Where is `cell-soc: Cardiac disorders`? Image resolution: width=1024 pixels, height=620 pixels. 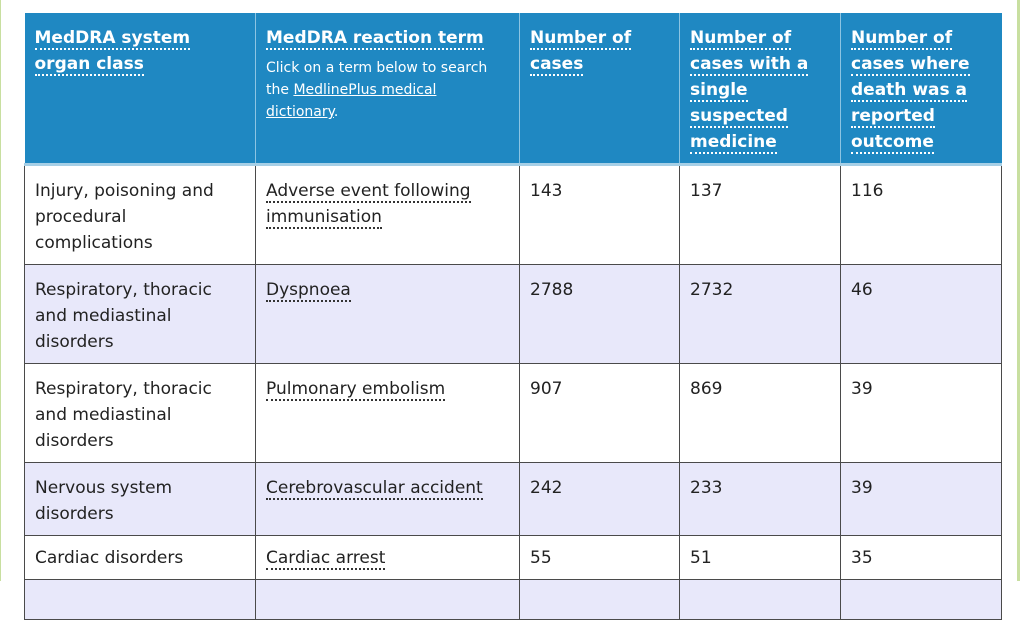 cell-soc: Cardiac disorders is located at coordinates (140, 557).